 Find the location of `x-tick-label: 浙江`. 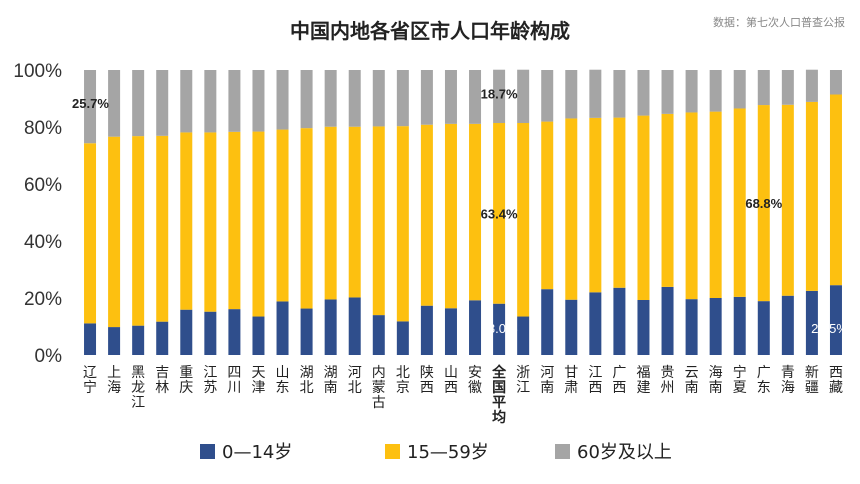

x-tick-label: 浙江 is located at coordinates (523, 380).